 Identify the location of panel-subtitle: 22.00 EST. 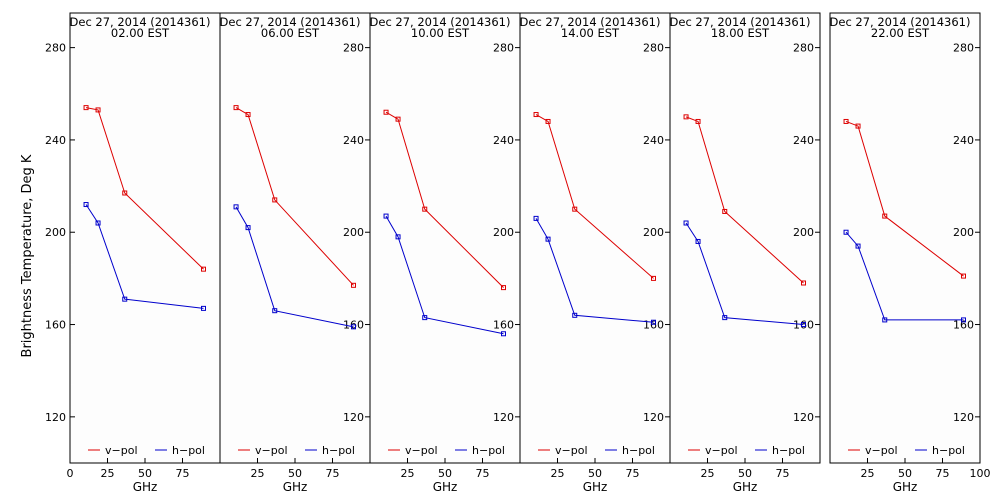
(900, 33).